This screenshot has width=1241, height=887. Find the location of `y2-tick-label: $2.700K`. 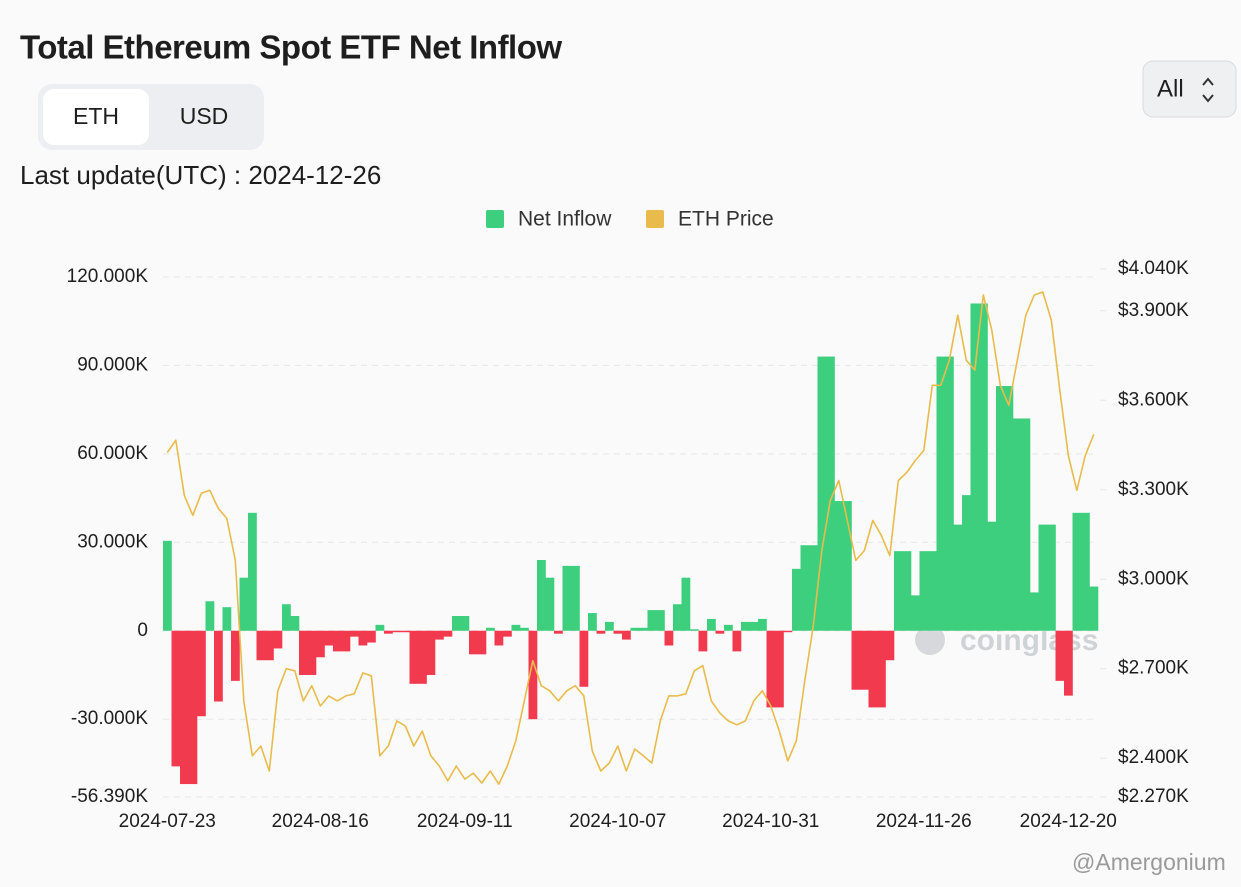

y2-tick-label: $2.700K is located at coordinates (1153, 668).